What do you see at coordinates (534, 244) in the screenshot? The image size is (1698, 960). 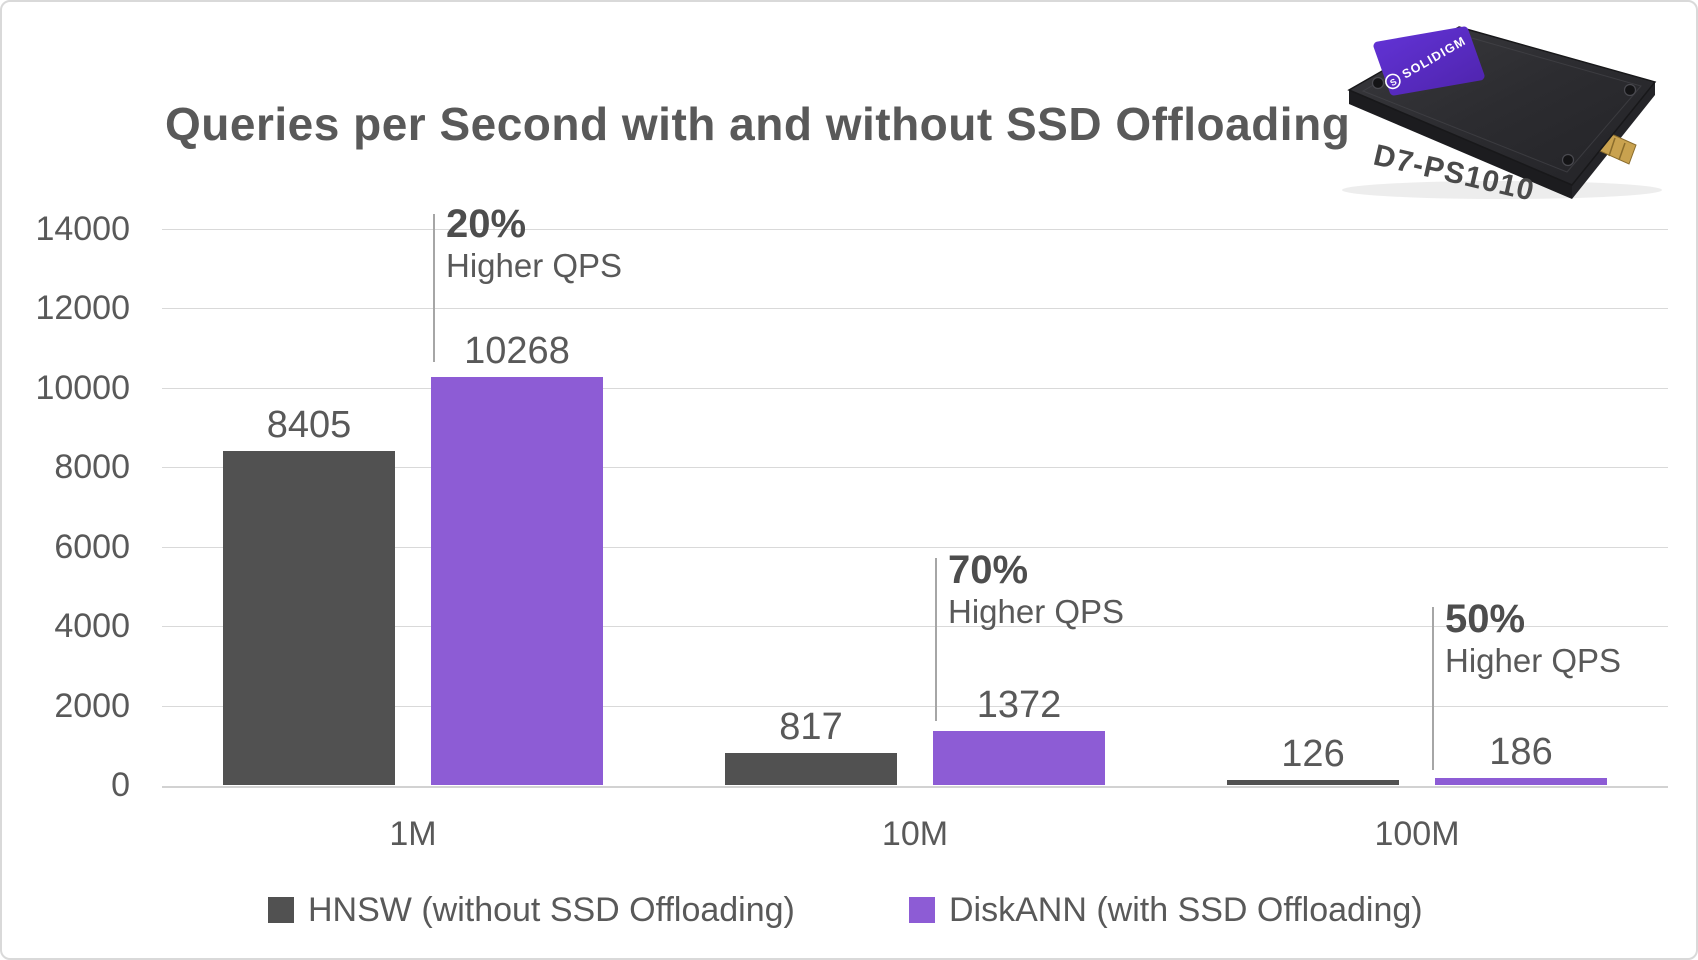 I see `annotation-1M: 20% Higher QPS` at bounding box center [534, 244].